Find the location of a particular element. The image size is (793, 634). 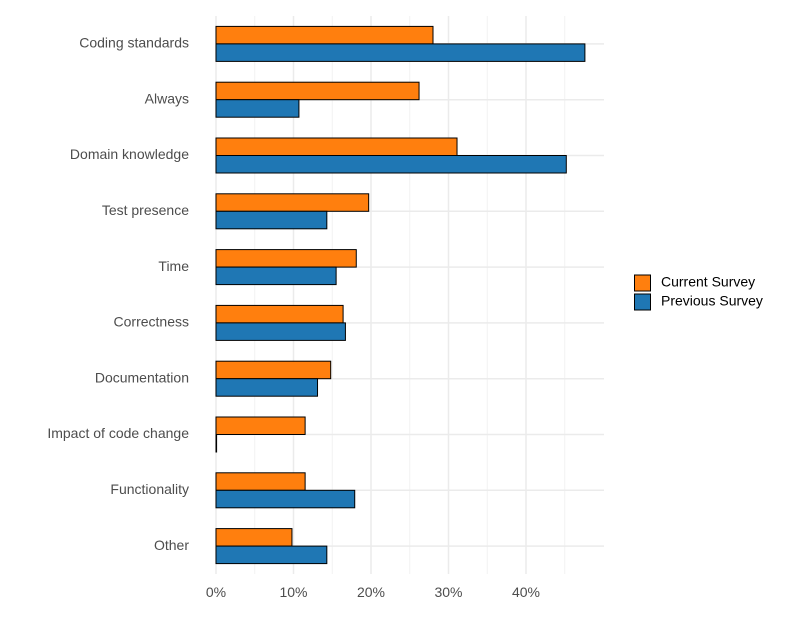

category-label: Documentation is located at coordinates (142, 377).